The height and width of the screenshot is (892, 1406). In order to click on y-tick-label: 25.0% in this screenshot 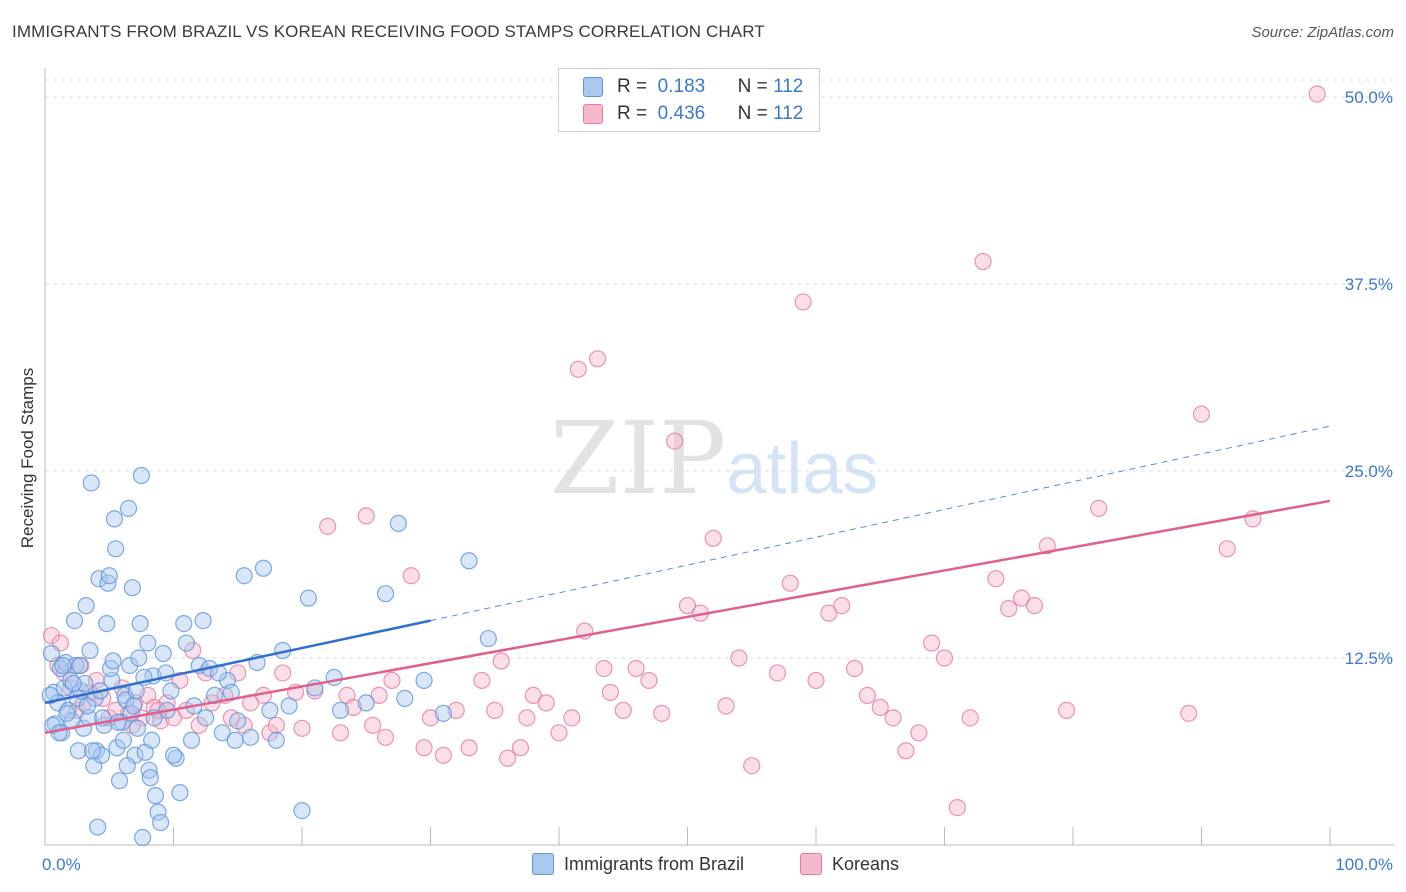, I will do `click(1369, 471)`.